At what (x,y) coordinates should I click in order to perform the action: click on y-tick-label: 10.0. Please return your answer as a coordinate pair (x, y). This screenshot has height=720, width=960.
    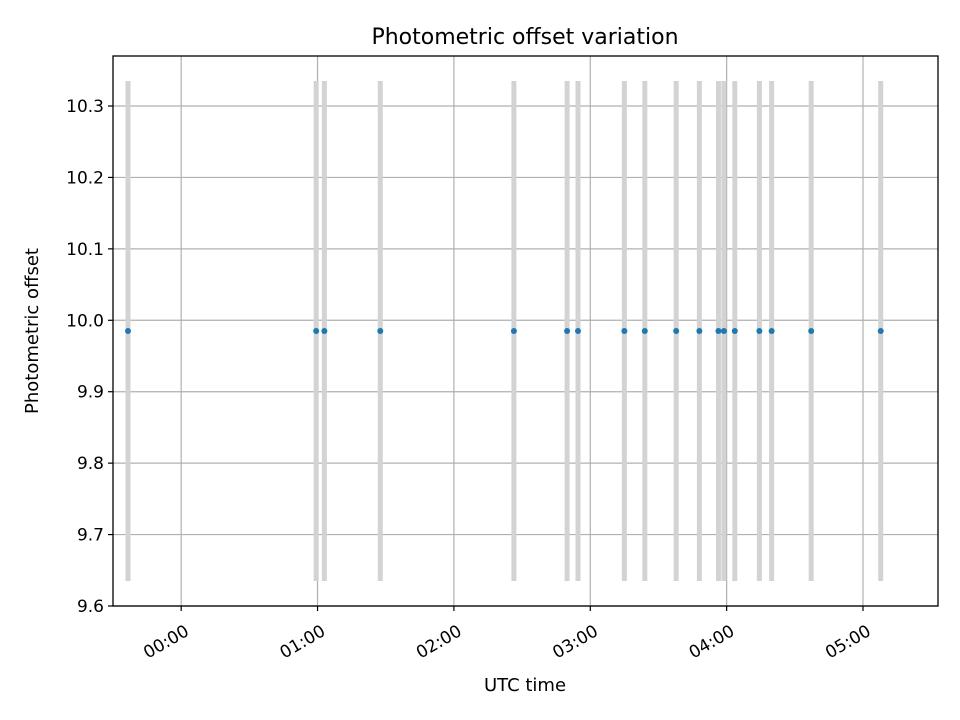
    Looking at the image, I should click on (85, 321).